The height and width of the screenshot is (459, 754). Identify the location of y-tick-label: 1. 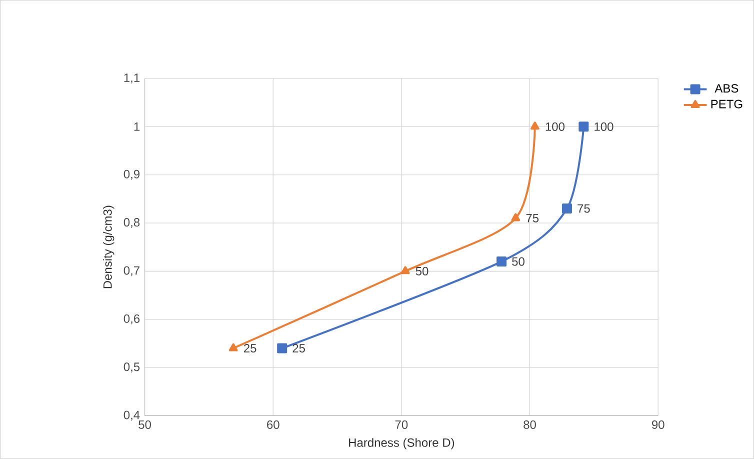
(137, 126).